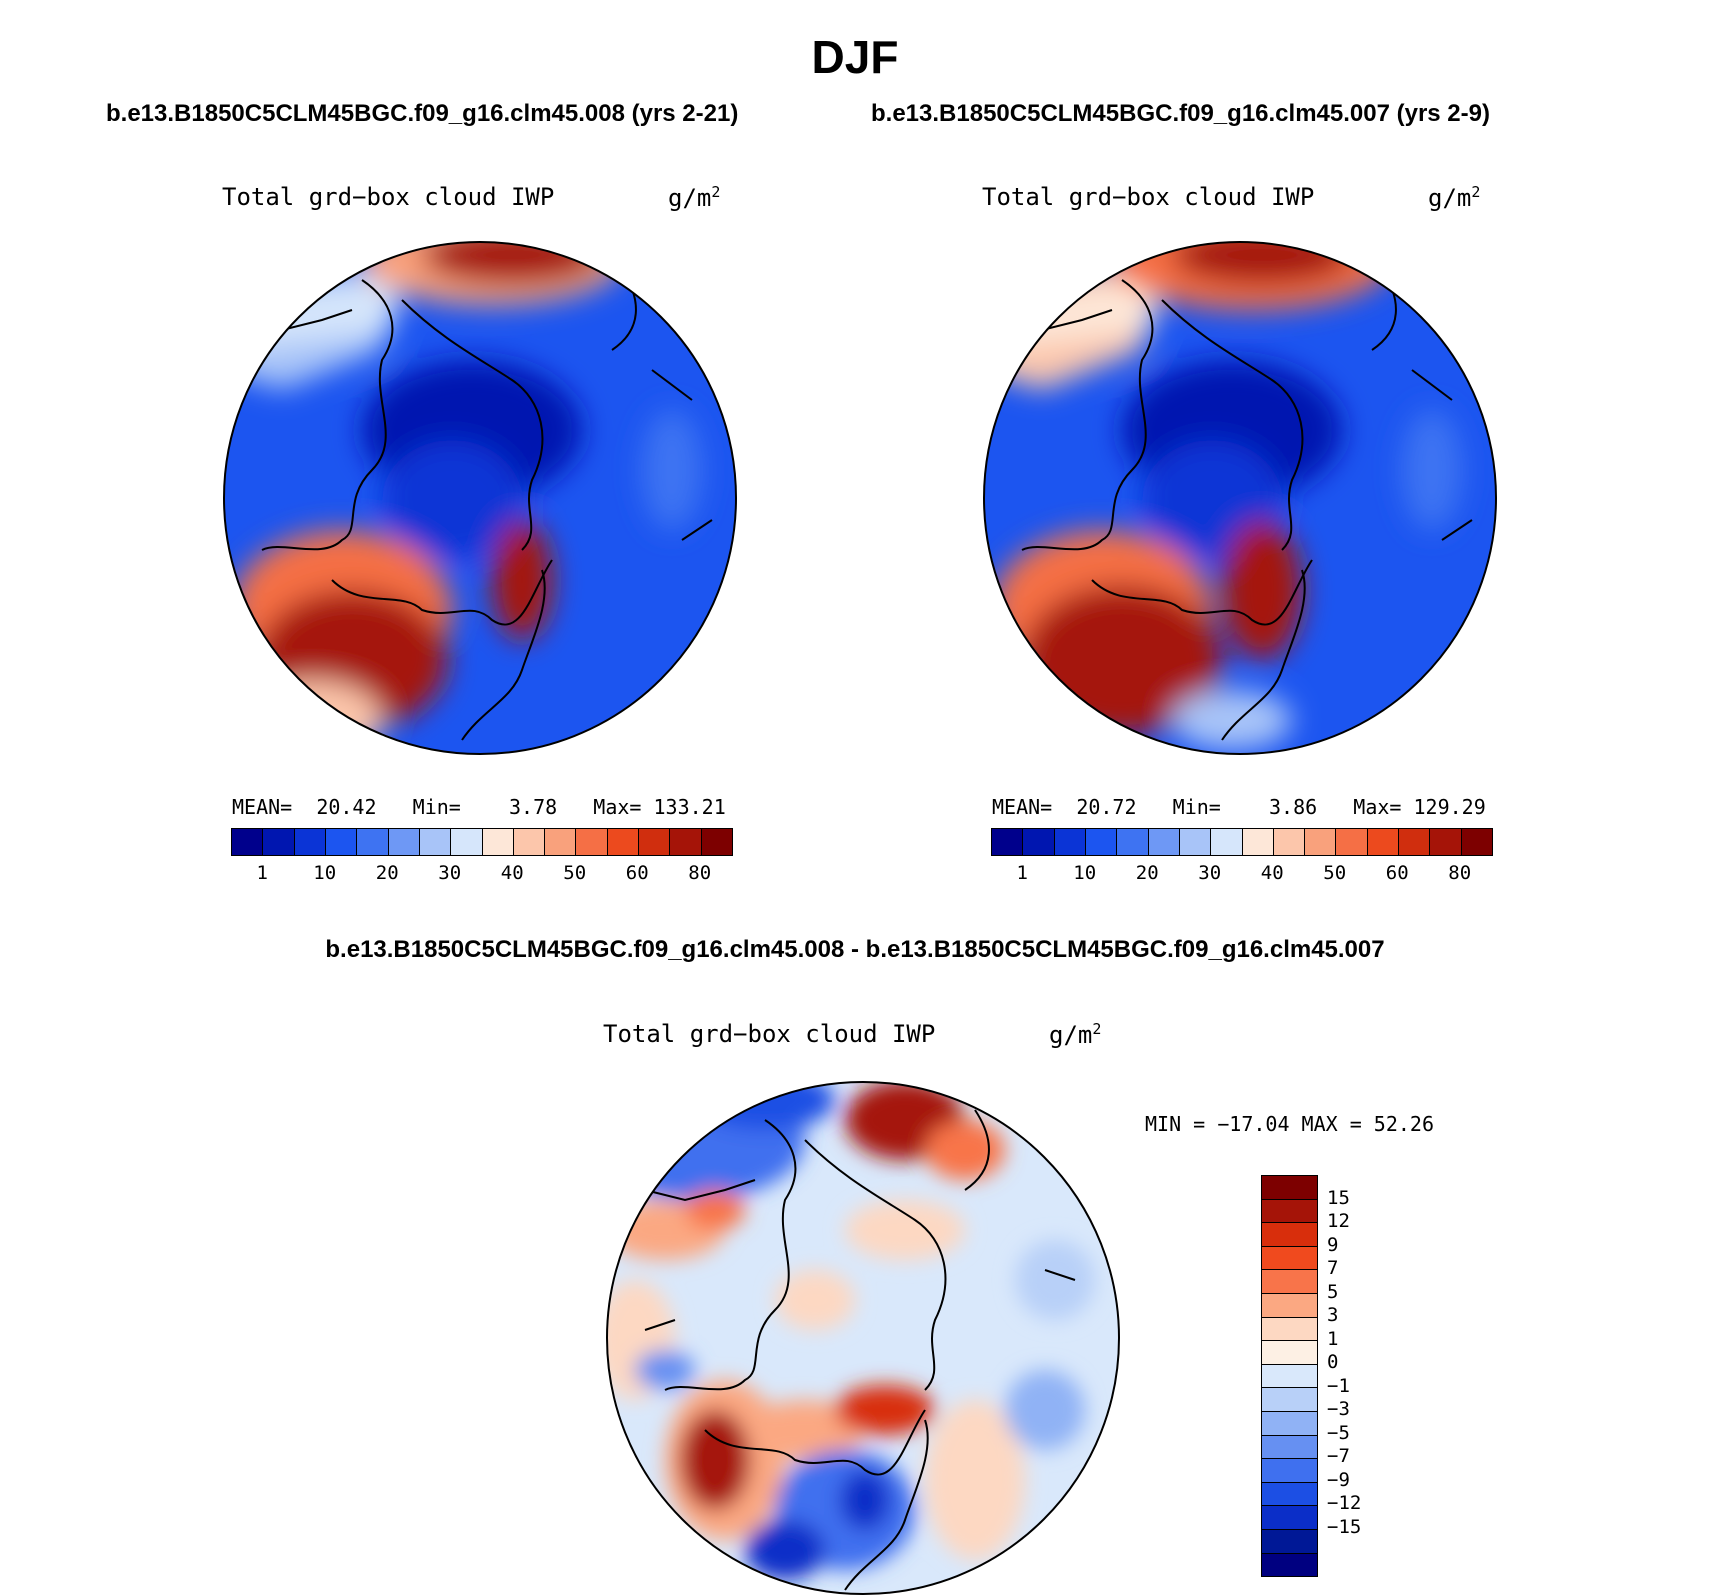 This screenshot has height=1596, width=1710. What do you see at coordinates (1240, 498) in the screenshot?
I see `polar-map-right` at bounding box center [1240, 498].